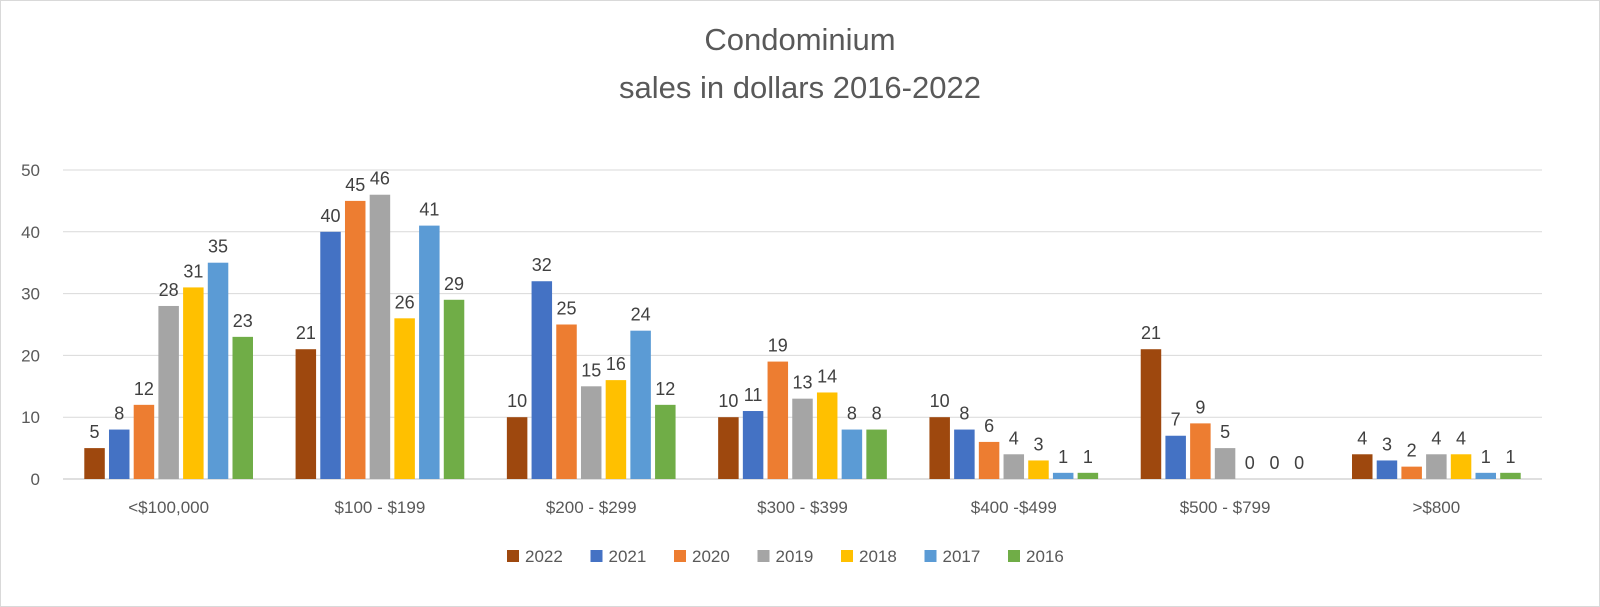 The image size is (1600, 607). I want to click on y-tick-label: 50, so click(30, 170).